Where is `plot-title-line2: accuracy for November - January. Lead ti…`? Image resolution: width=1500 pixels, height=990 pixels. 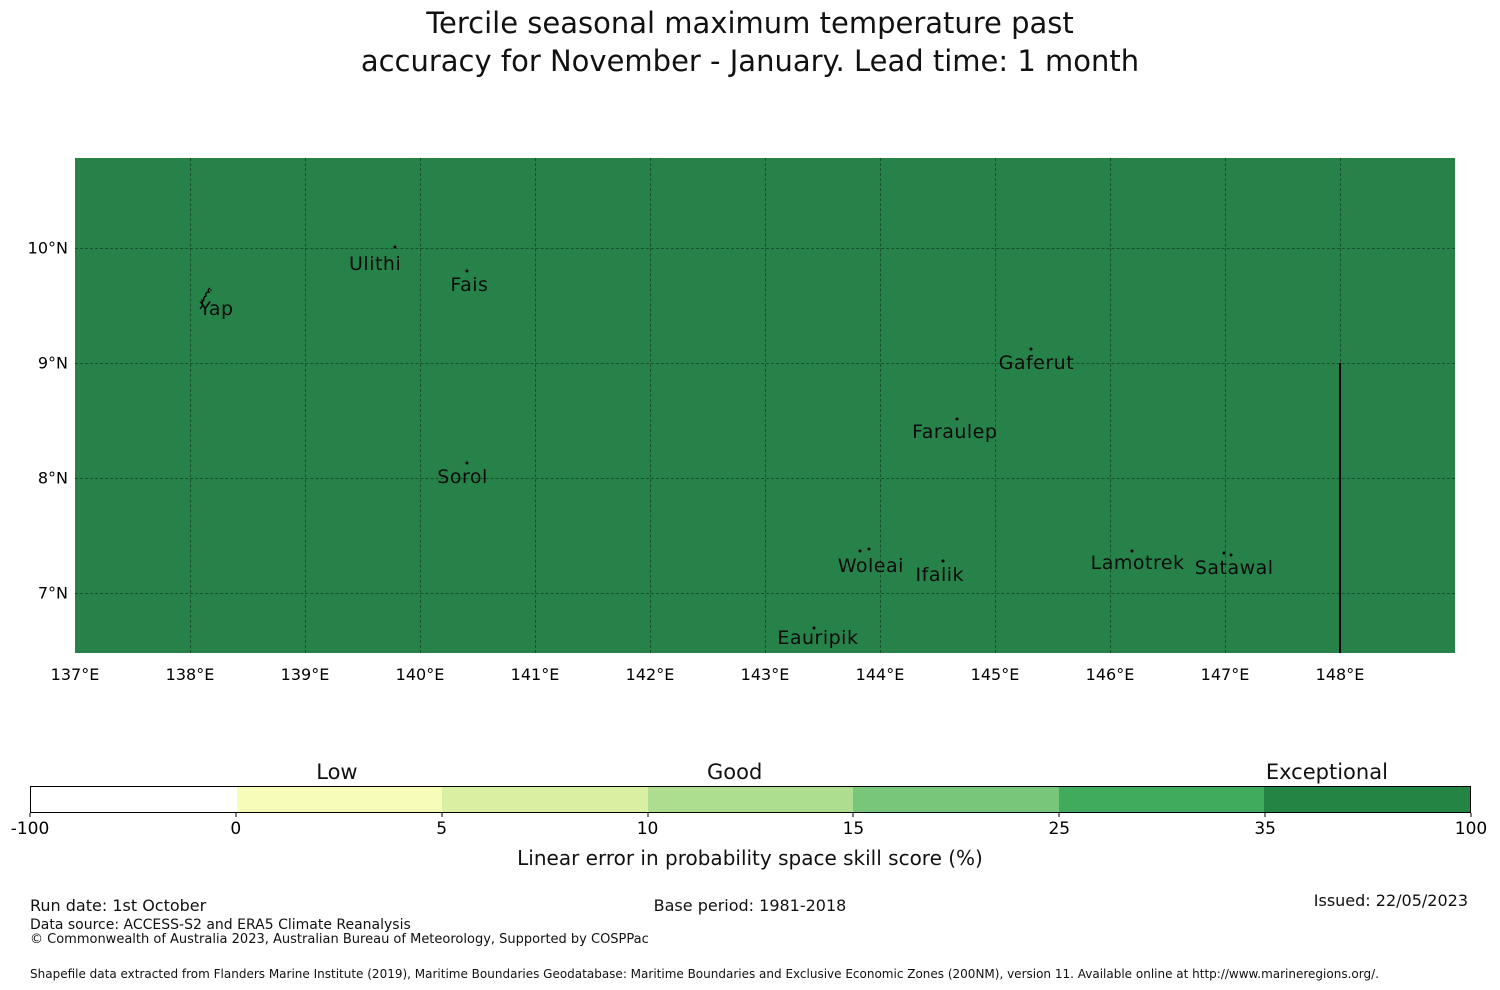 plot-title-line2: accuracy for November - January. Lead ti… is located at coordinates (750, 61).